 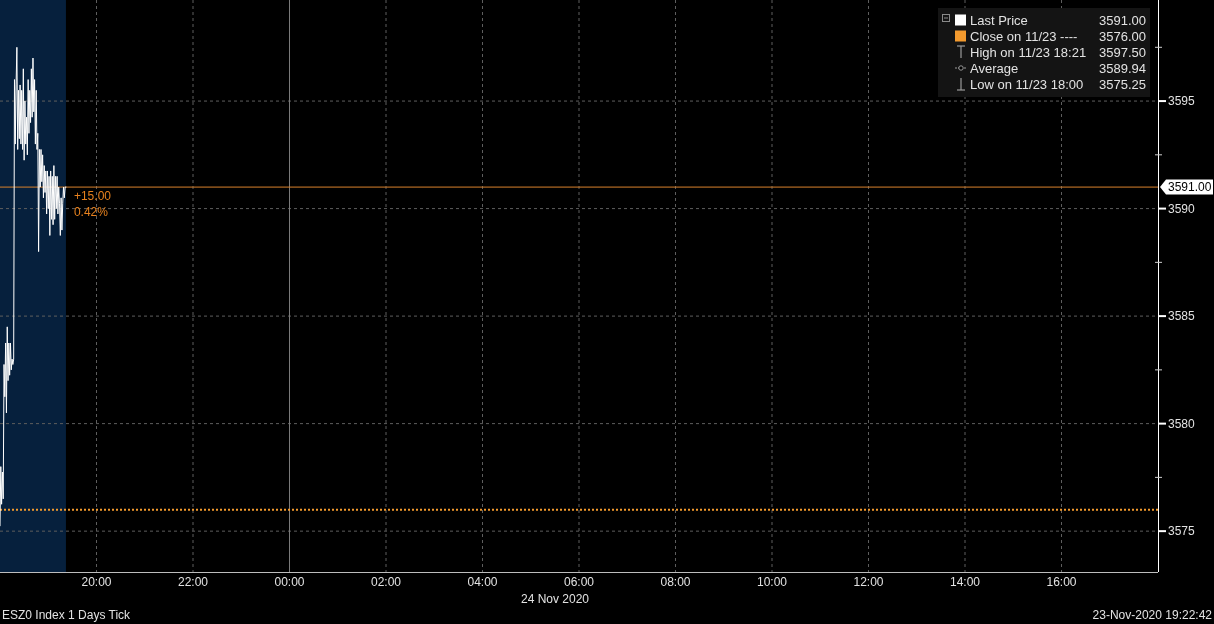 I want to click on ref-line-label: 3591.00, so click(x=1190, y=187).